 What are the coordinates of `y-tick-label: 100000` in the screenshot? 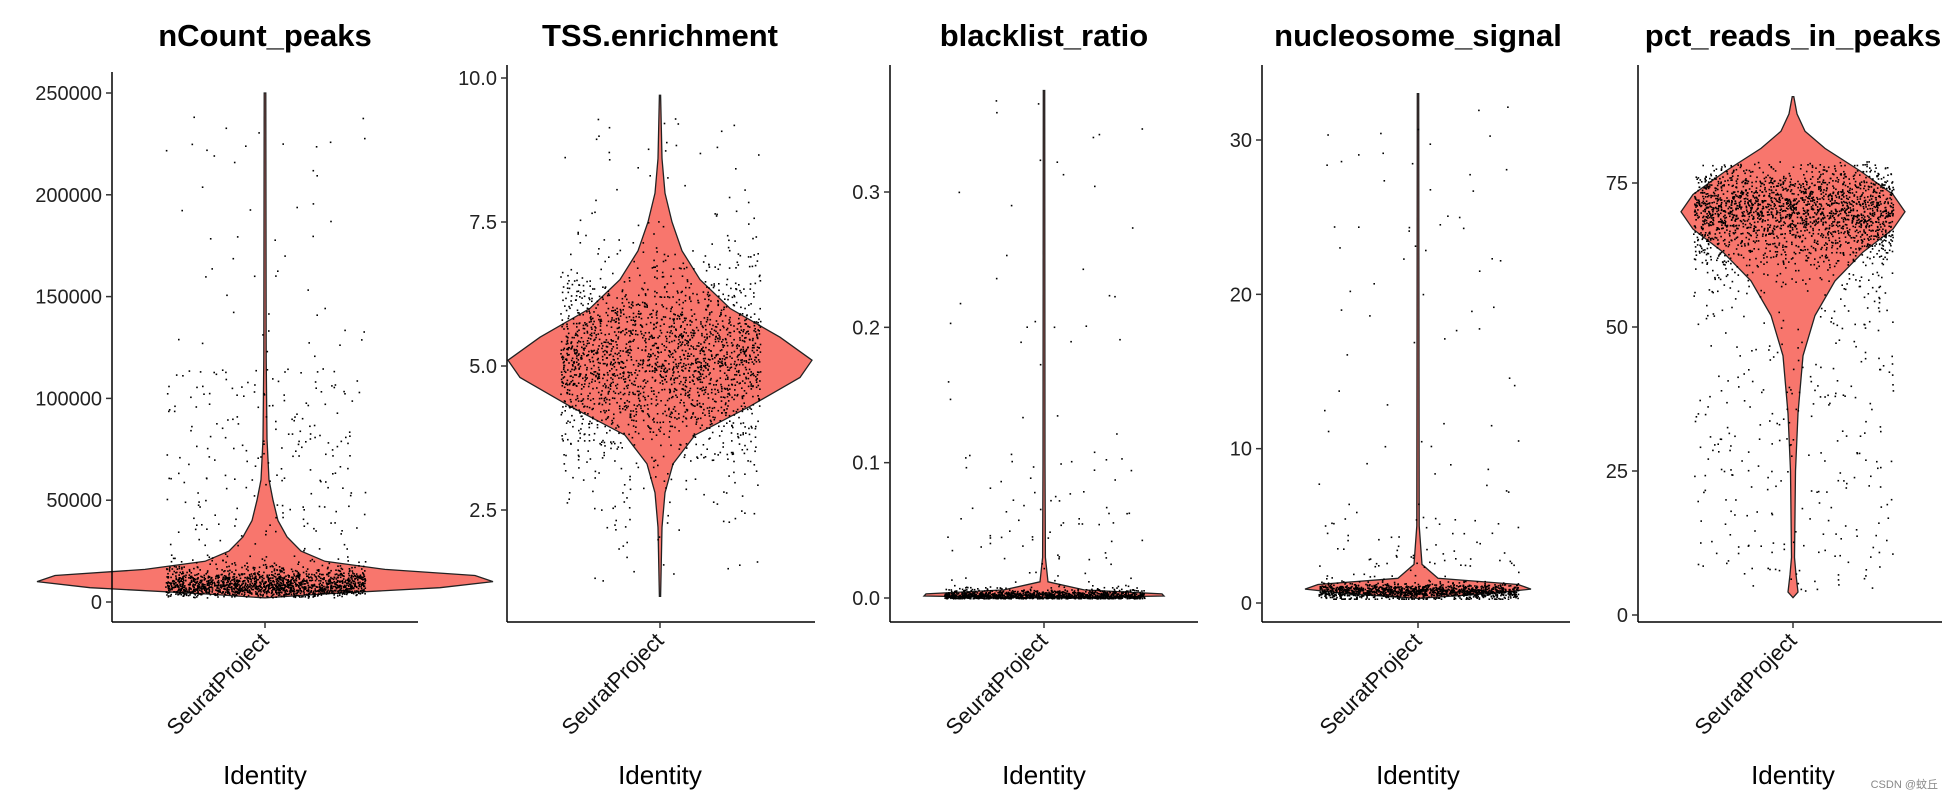 It's located at (68, 399).